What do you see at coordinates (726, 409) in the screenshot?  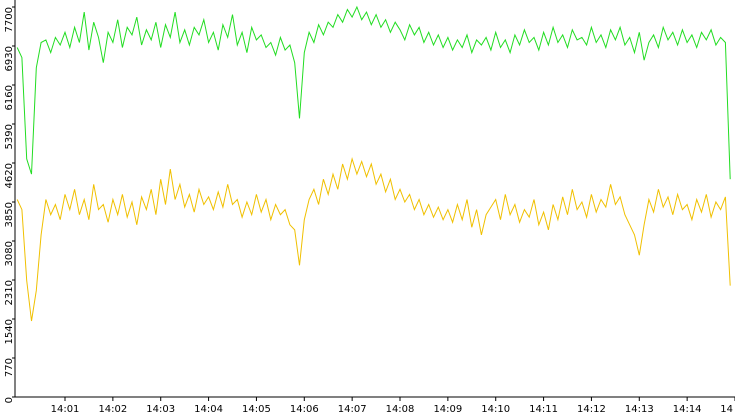 I see `x-tick-label: 14` at bounding box center [726, 409].